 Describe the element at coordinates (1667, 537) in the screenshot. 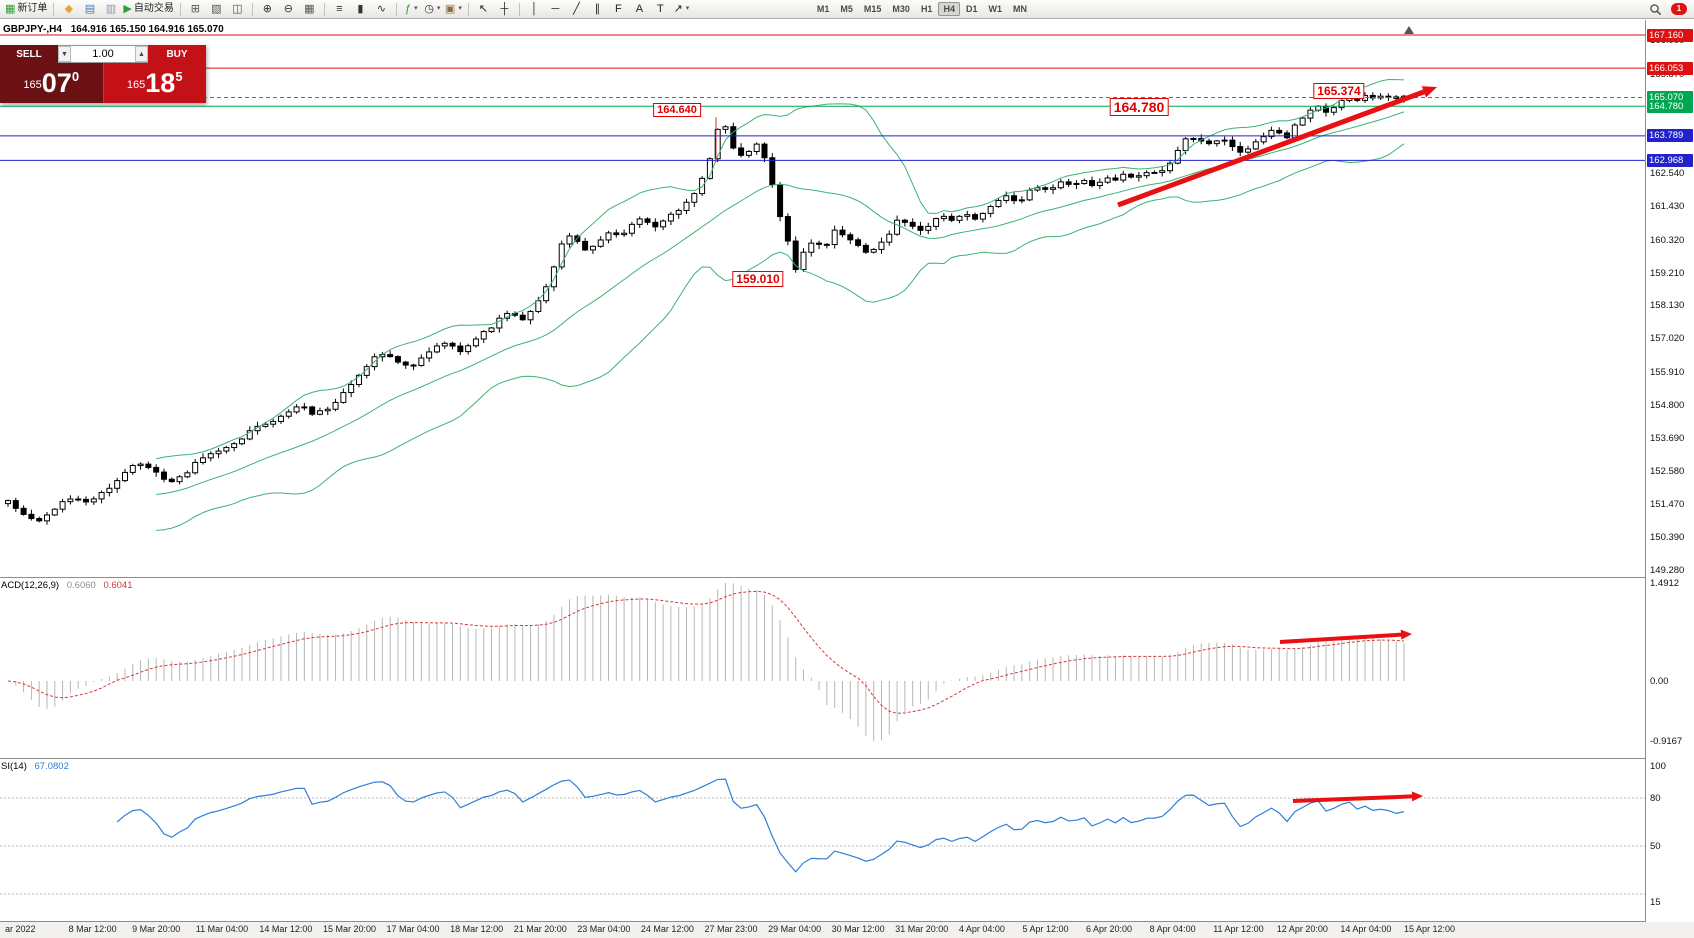

I see `price-tick: 150.390` at that location.